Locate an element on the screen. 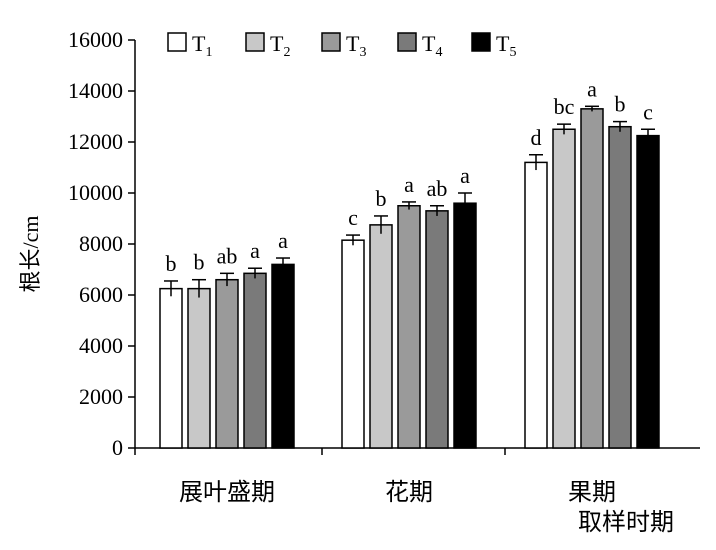 The width and height of the screenshot is (716, 550). legend-label: T4 is located at coordinates (432, 45).